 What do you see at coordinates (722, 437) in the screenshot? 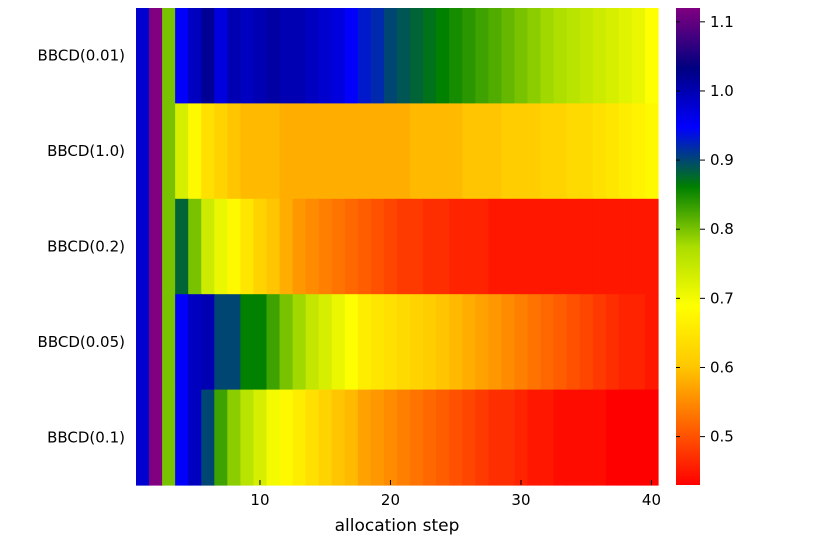
I see `colorbar-tick-label: 0.5` at bounding box center [722, 437].